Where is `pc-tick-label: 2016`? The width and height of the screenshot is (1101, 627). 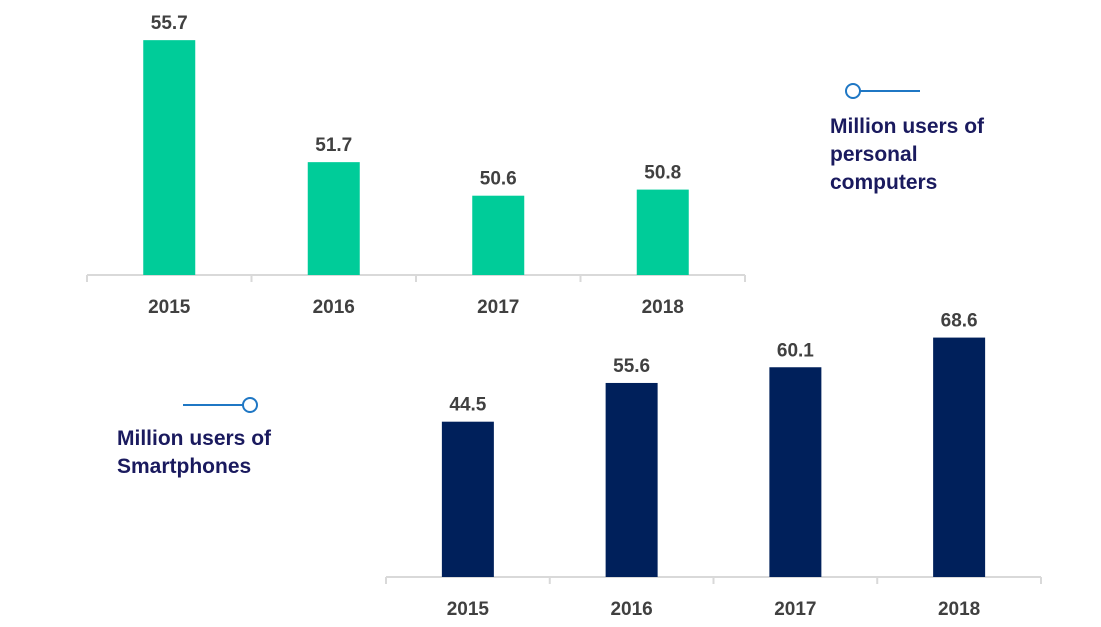
pc-tick-label: 2016 is located at coordinates (334, 307).